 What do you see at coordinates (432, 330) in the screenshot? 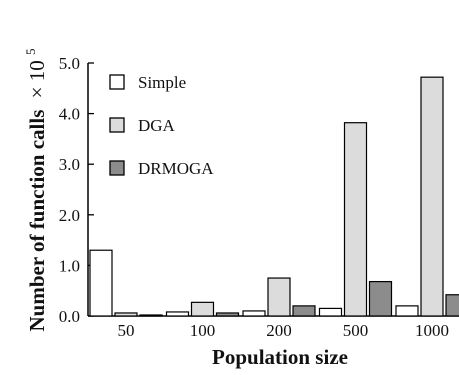
I see `x-tick-label: 1000` at bounding box center [432, 330].